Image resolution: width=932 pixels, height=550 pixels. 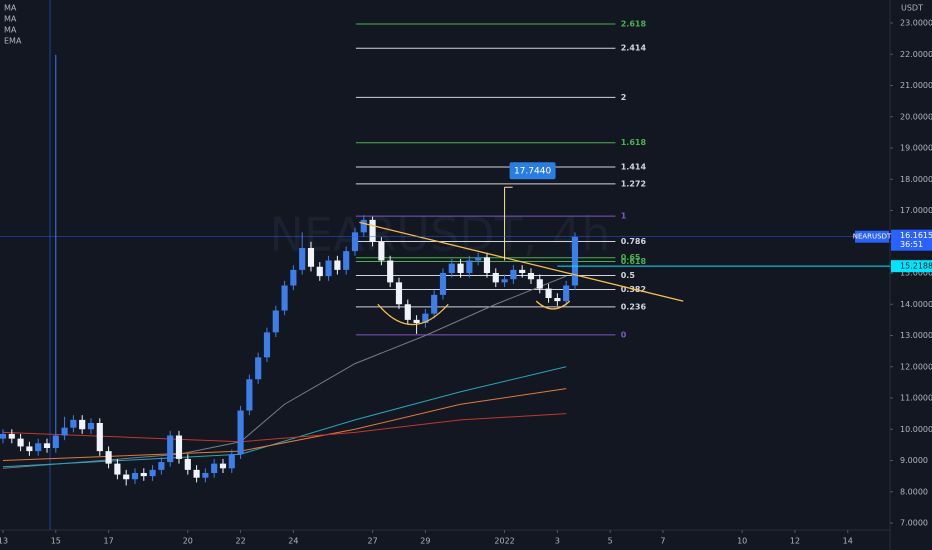 I want to click on fib-label: 1.414, so click(x=634, y=166).